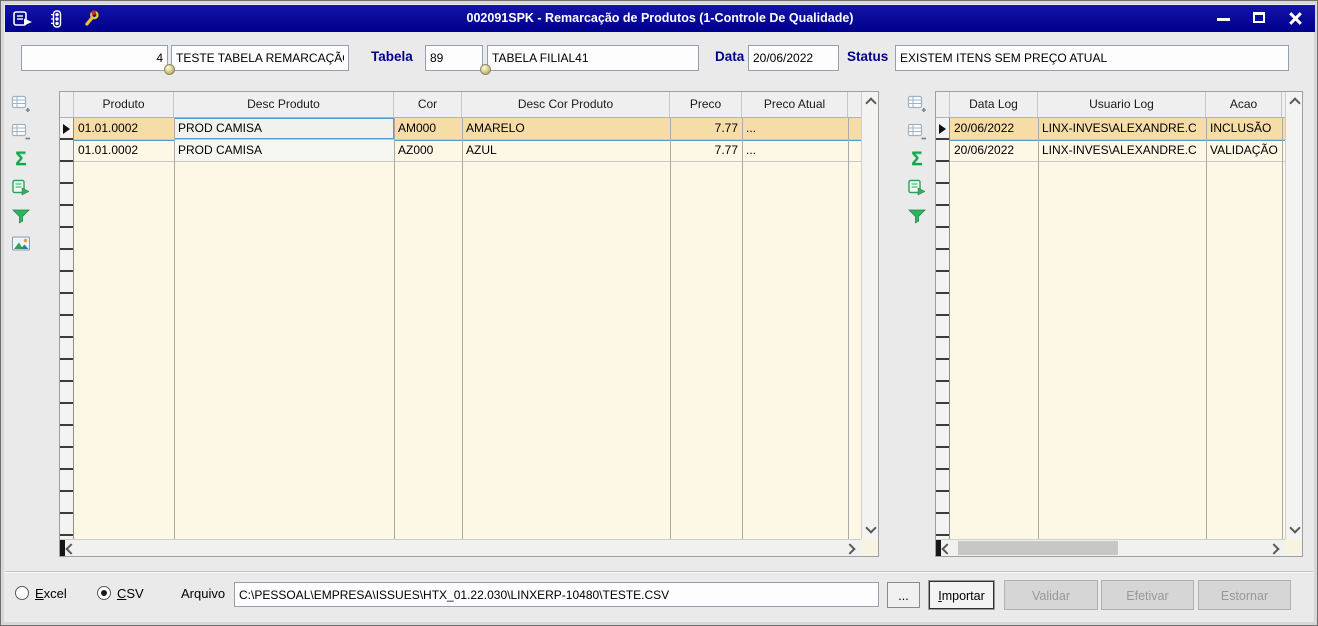 Image resolution: width=1318 pixels, height=626 pixels. What do you see at coordinates (730, 56) in the screenshot?
I see `data-label: Data` at bounding box center [730, 56].